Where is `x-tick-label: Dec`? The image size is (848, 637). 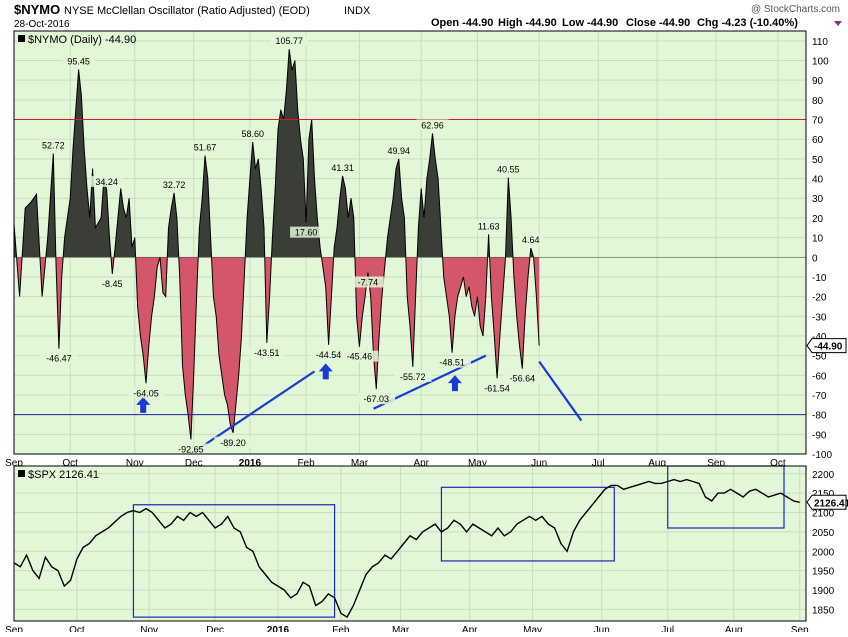
x-tick-label: Dec is located at coordinates (194, 463).